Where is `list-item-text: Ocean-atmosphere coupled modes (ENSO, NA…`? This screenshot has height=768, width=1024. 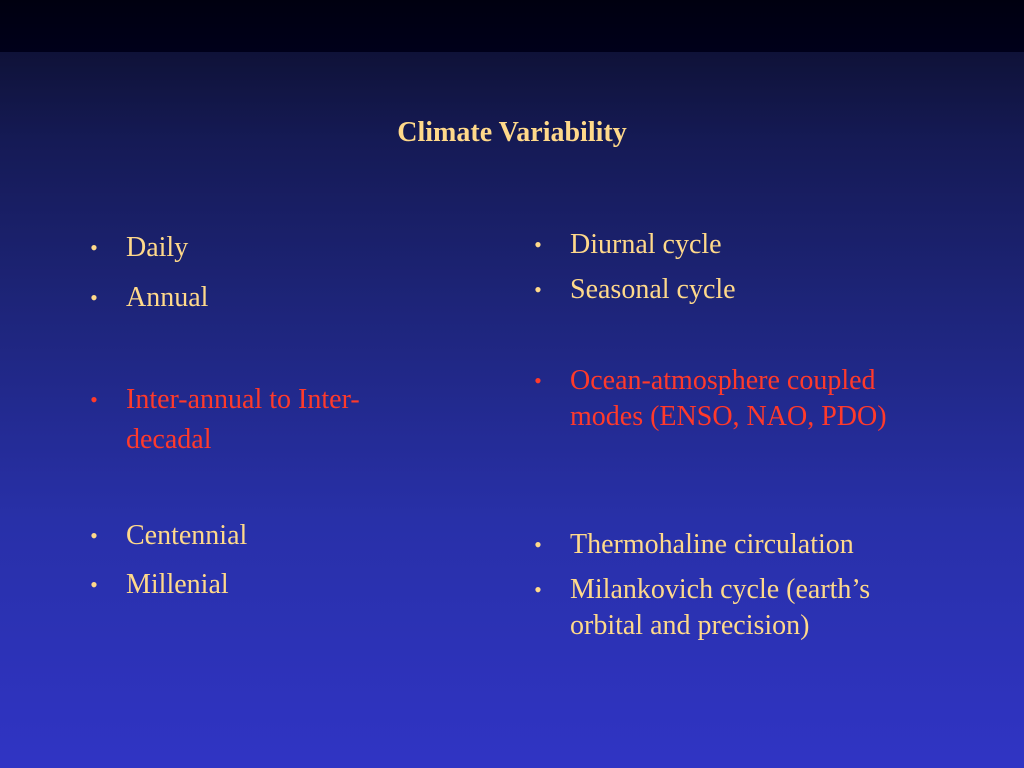 list-item-text: Ocean-atmosphere coupled modes (ENSO, NA… is located at coordinates (728, 398).